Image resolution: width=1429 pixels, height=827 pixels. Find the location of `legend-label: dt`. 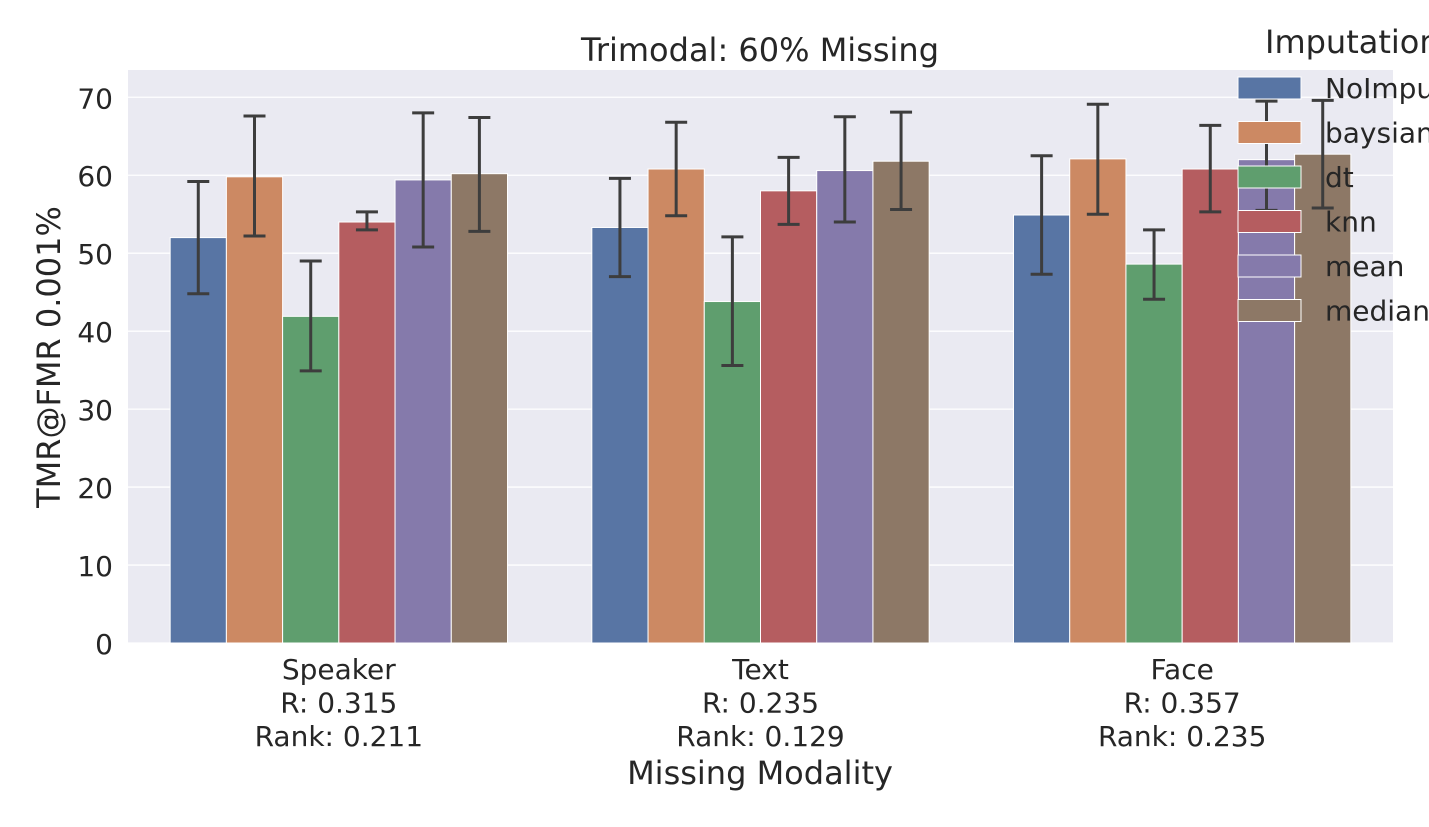

legend-label: dt is located at coordinates (1339, 177).